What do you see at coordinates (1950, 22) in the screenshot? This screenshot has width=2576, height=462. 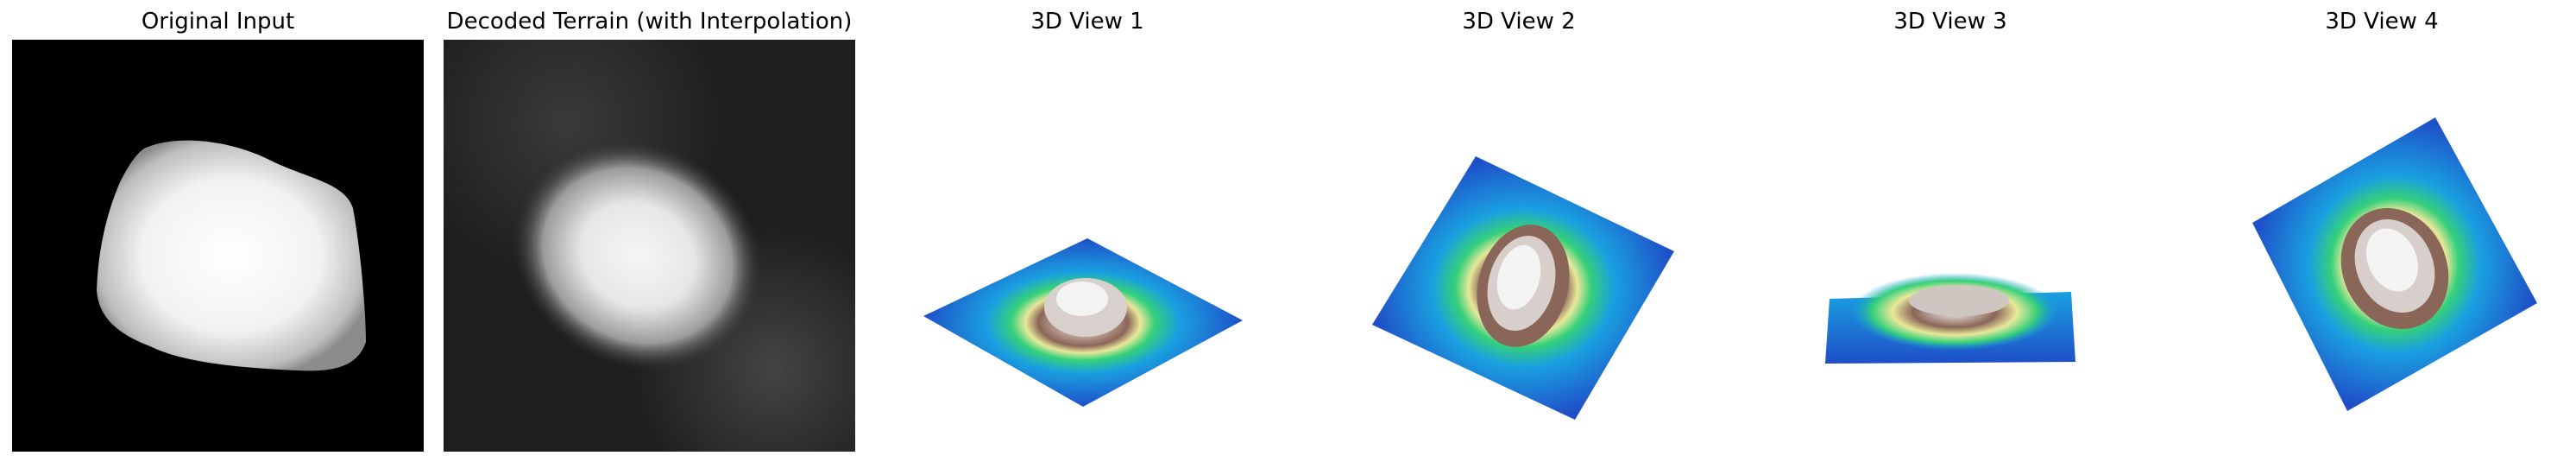 I see `panel-title-3d-view-3: 3D View 3` at bounding box center [1950, 22].